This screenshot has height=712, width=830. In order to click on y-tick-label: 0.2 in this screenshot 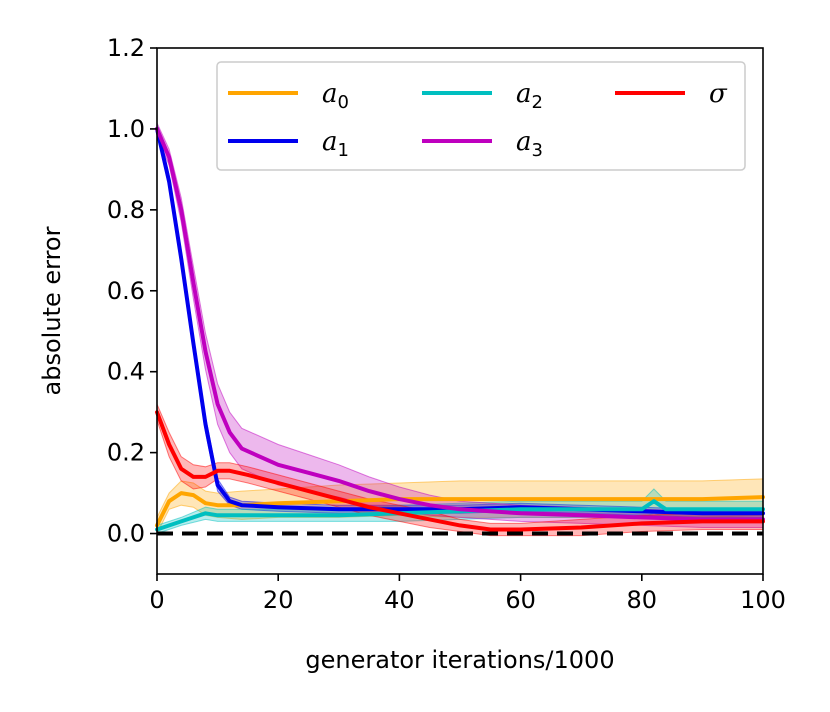, I will do `click(126, 453)`.